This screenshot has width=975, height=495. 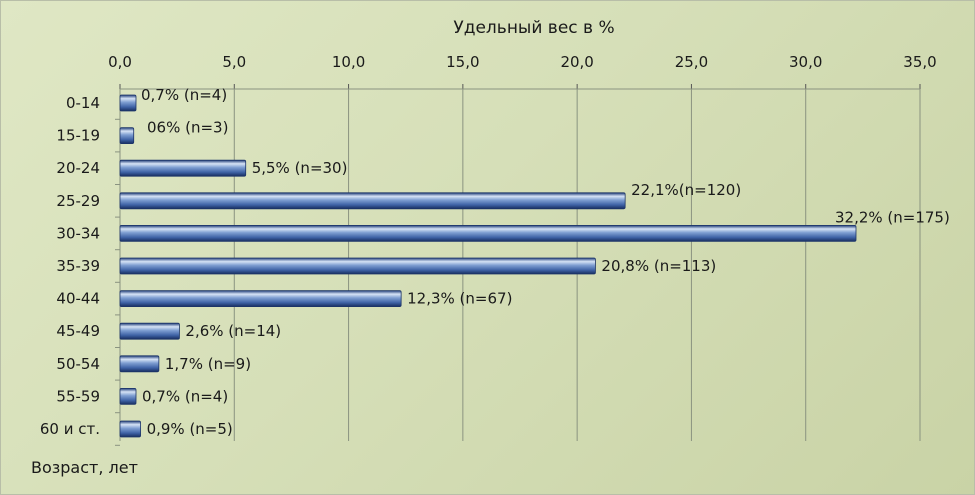 I want to click on category-label: 40-44, so click(x=78, y=299).